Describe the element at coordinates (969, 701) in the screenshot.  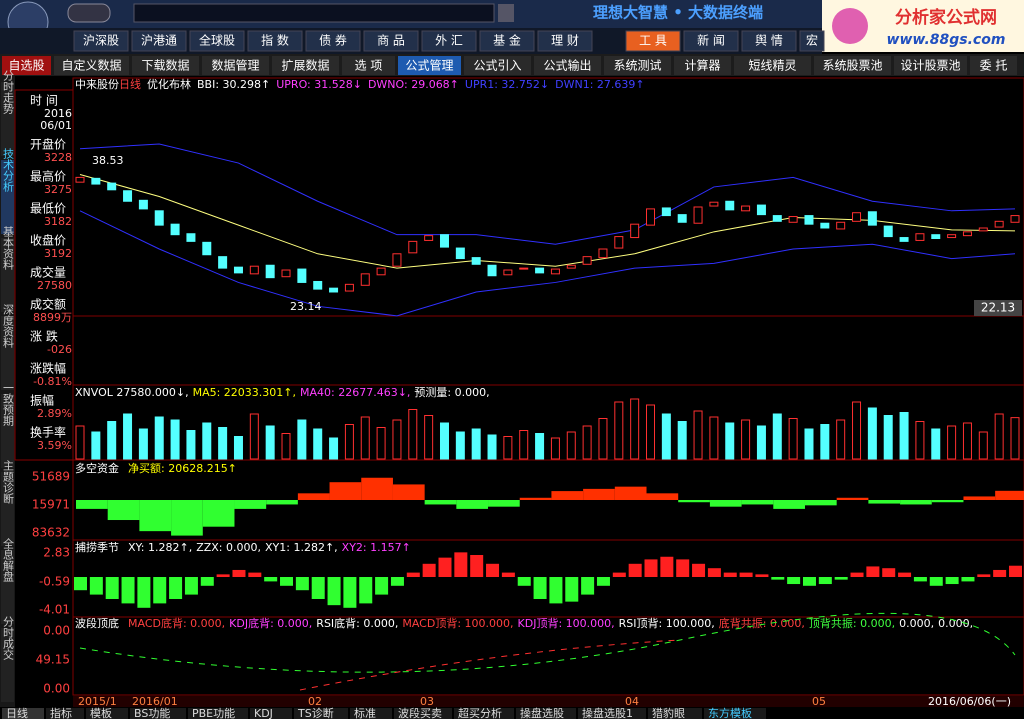
I see `date-label: 2016/06/06(一)` at that location.